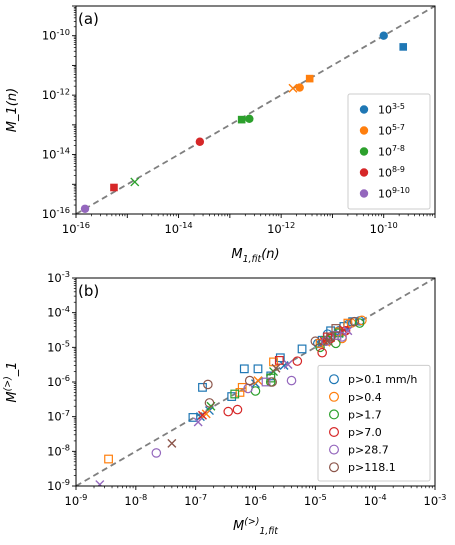 The width and height of the screenshot is (455, 545). What do you see at coordinates (359, 450) in the screenshot?
I see `legend-entry: p>28.7` at bounding box center [359, 450].